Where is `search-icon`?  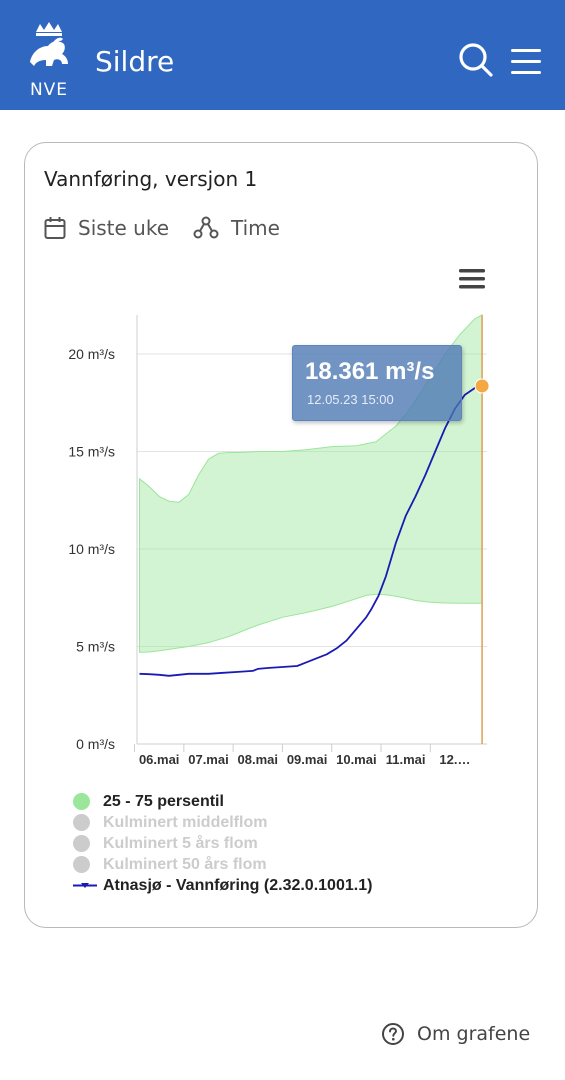 search-icon is located at coordinates (476, 60).